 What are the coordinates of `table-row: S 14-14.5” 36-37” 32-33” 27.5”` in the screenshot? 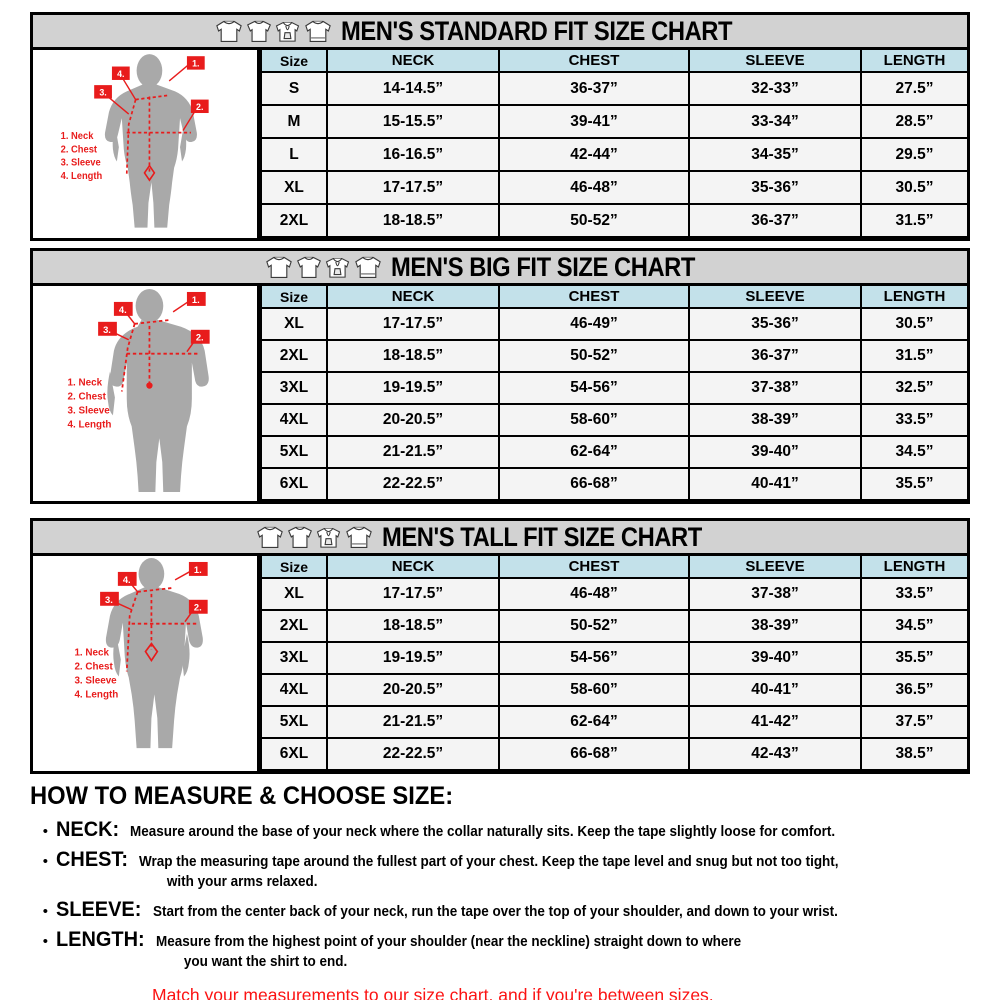 It's located at (613, 88).